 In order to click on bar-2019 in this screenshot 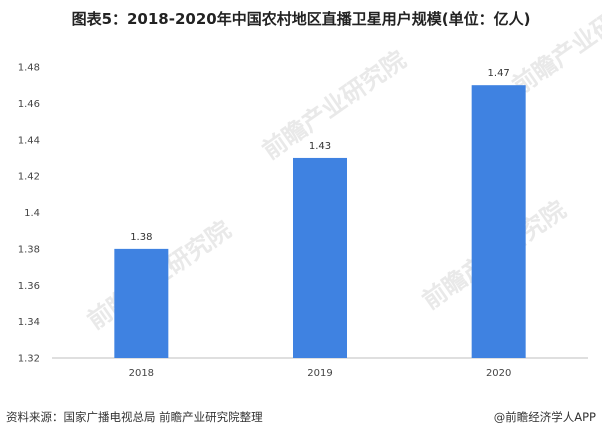, I will do `click(320, 257)`.